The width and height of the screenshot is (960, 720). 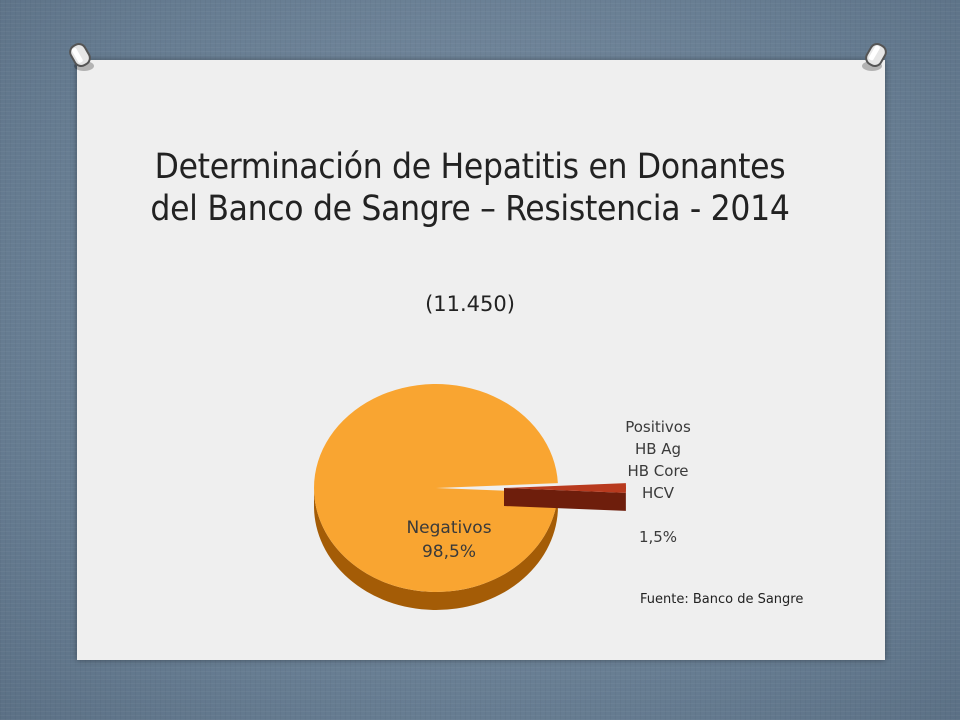 I want to click on slice-label-positivos-line: Positivos, so click(x=658, y=427).